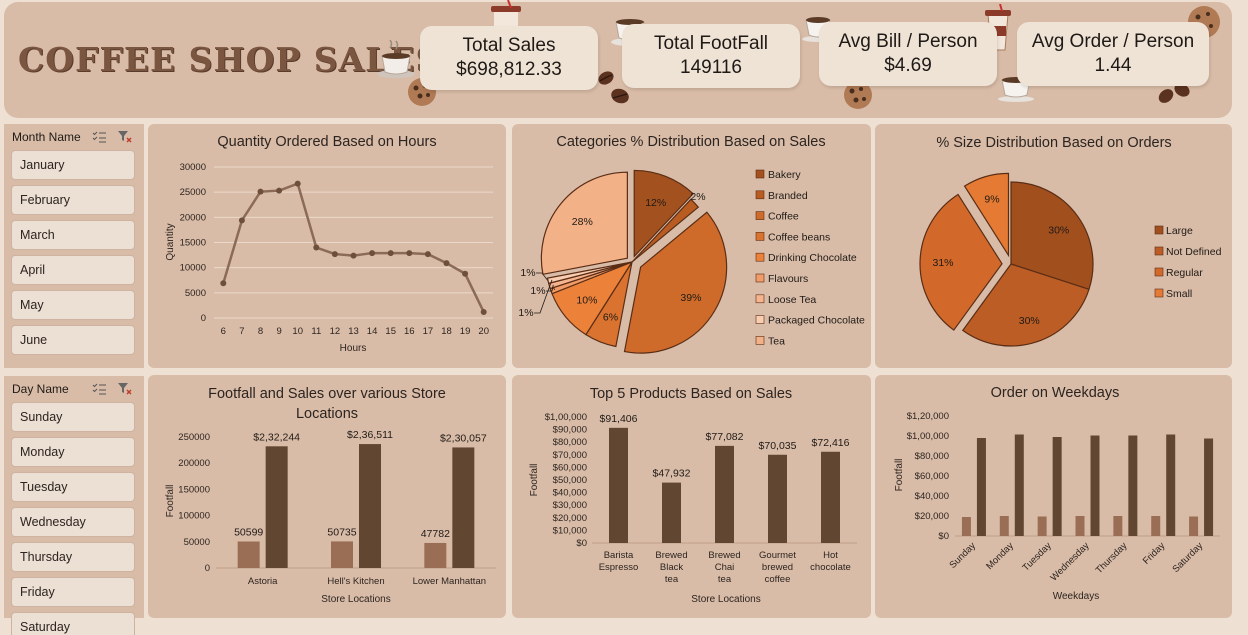 The height and width of the screenshot is (635, 1248). Describe the element at coordinates (899, 475) in the screenshot. I see `y-axis-label: Footfall` at that location.